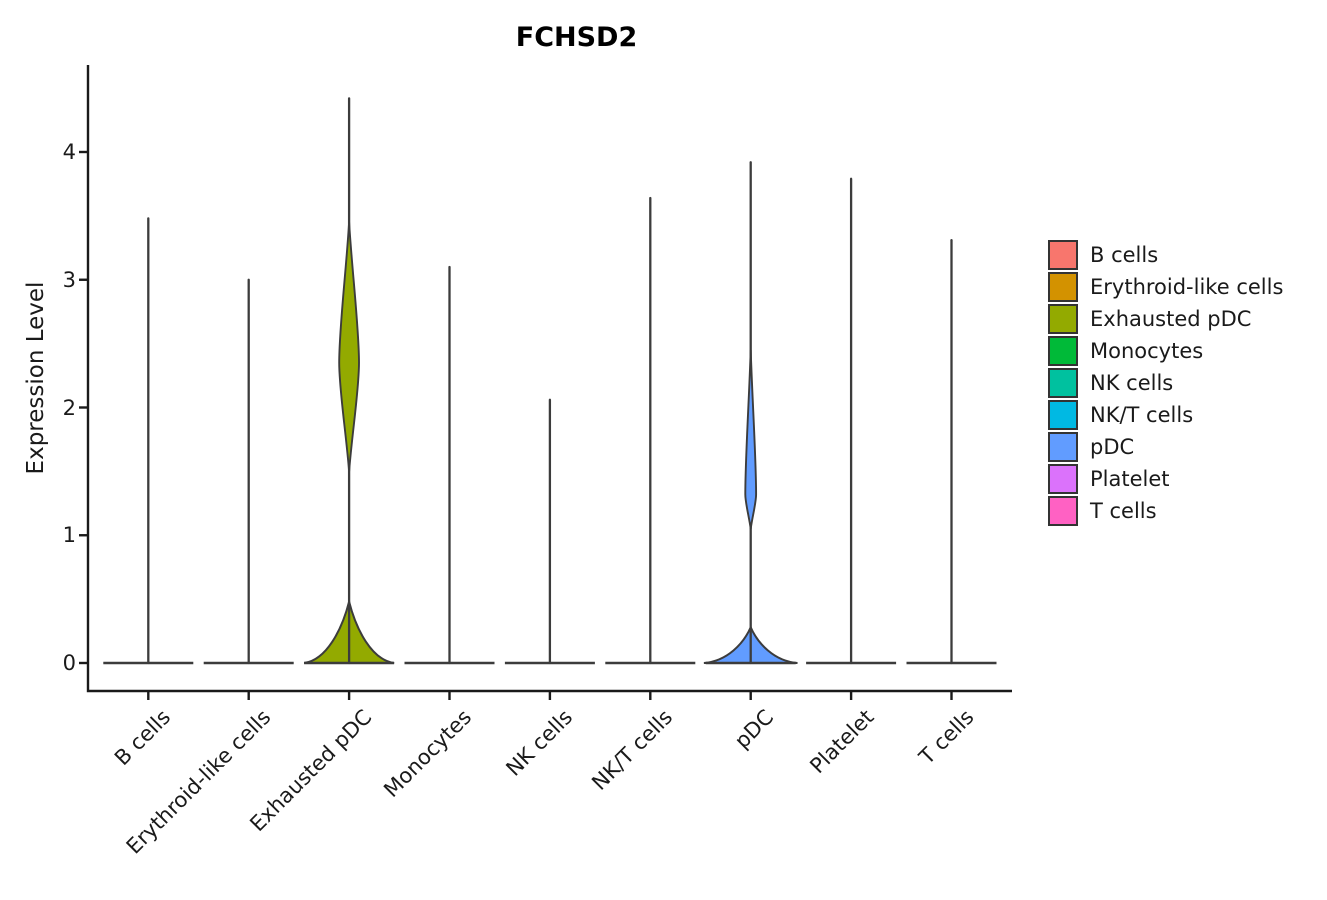 The height and width of the screenshot is (900, 1327). Describe the element at coordinates (449, 465) in the screenshot. I see `violin-monocytes` at that location.